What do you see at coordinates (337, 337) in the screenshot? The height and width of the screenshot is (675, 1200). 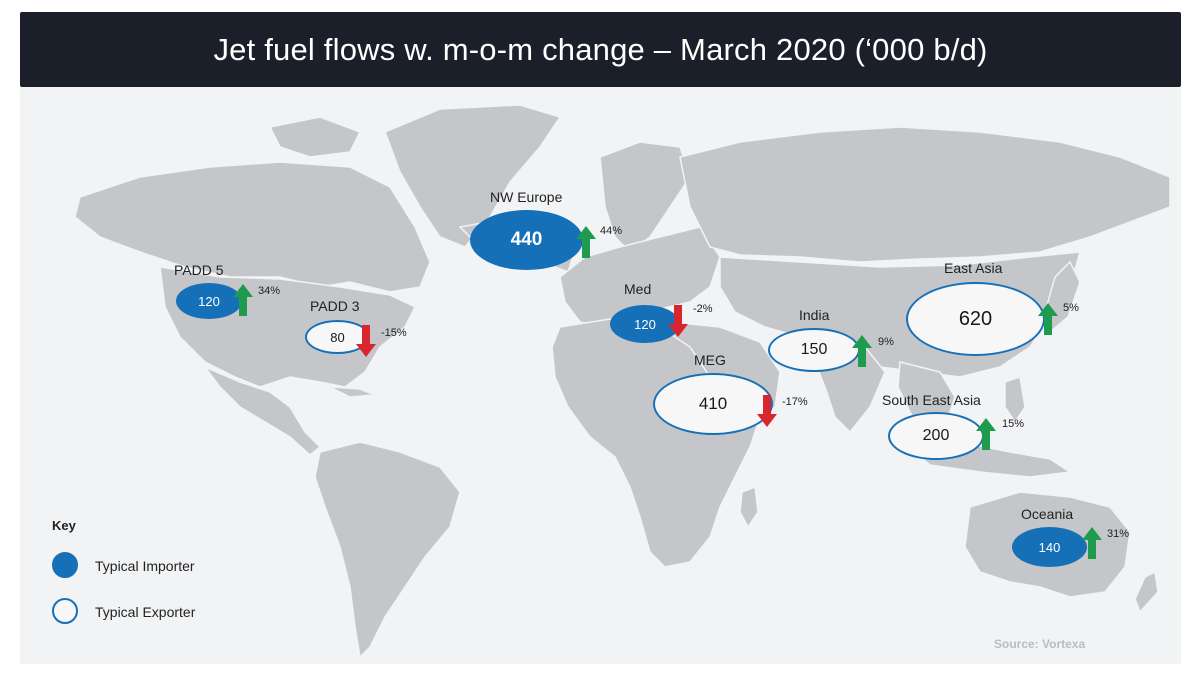 I see `padd3-value: 80` at bounding box center [337, 337].